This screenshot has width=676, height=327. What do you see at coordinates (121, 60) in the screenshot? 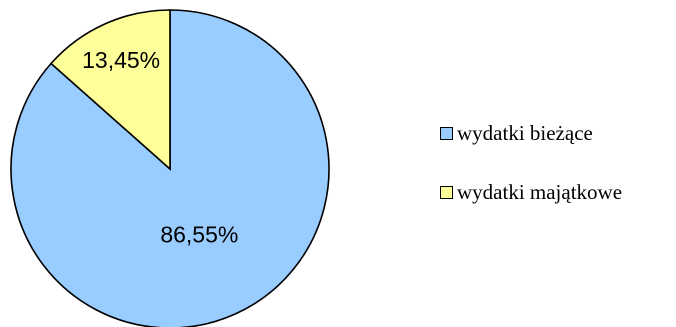
I see `pie-label-wydatki-majatkowe: 13,45%` at bounding box center [121, 60].